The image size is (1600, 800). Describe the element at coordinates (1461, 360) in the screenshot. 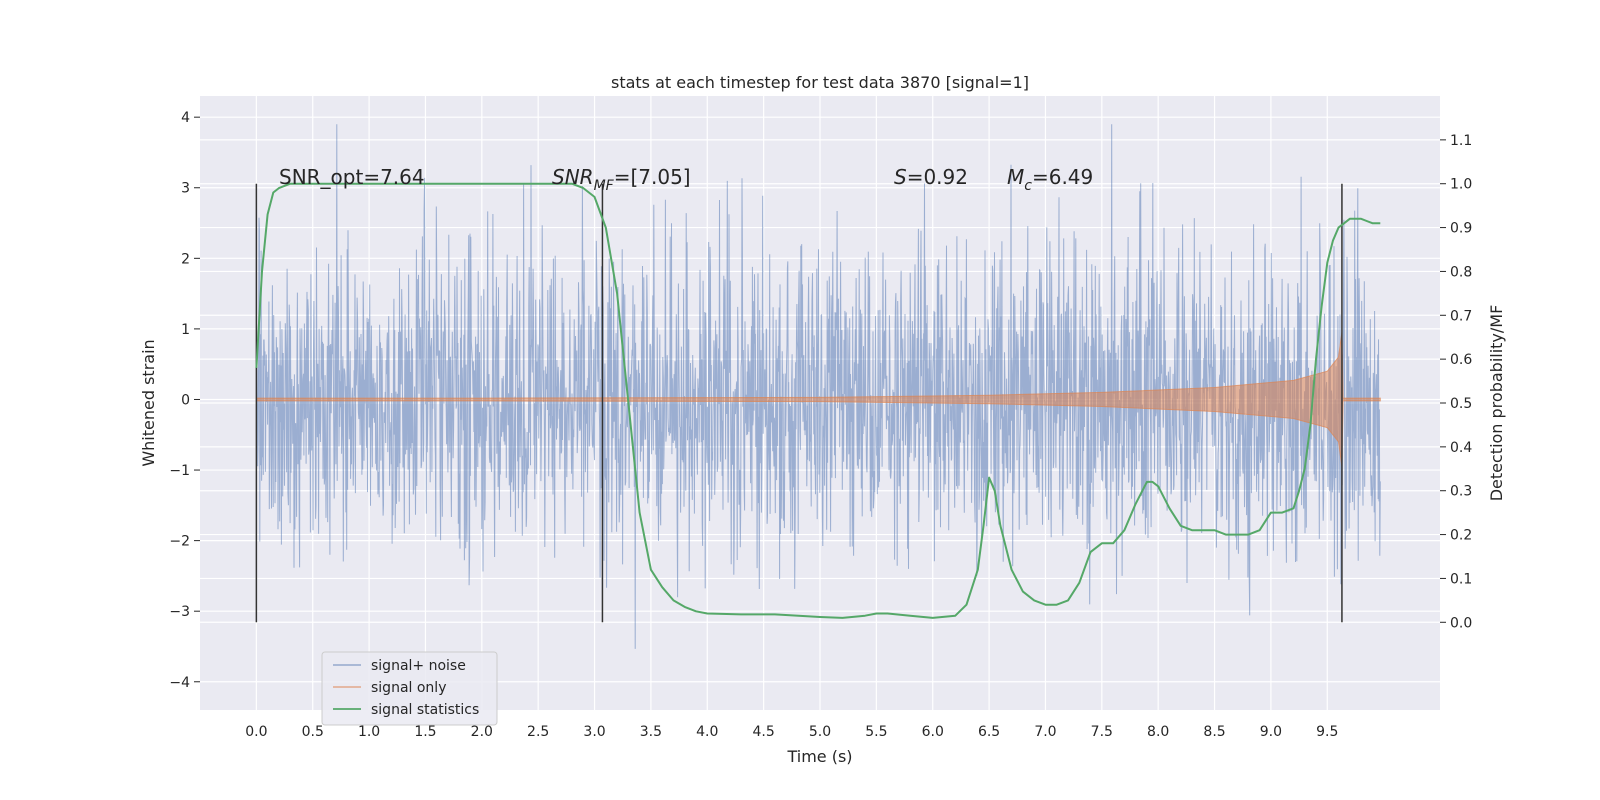

I see `y2-tick-label: 0.6` at that location.